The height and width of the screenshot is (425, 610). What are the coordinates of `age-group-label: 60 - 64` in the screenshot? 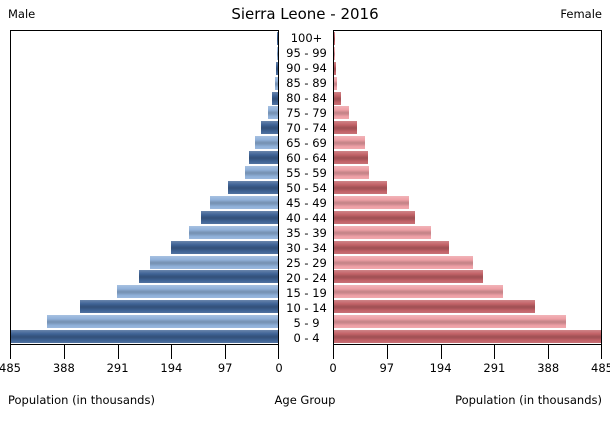 It's located at (306, 157).